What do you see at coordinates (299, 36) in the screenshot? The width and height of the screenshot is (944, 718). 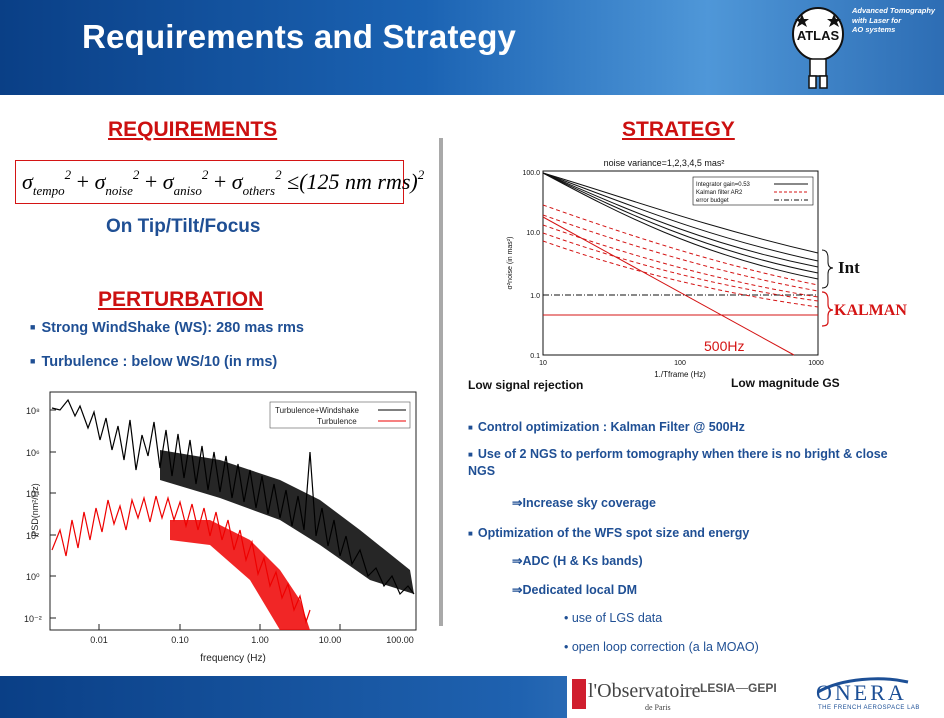 I see `page-title: Requirements and Strategy` at bounding box center [299, 36].